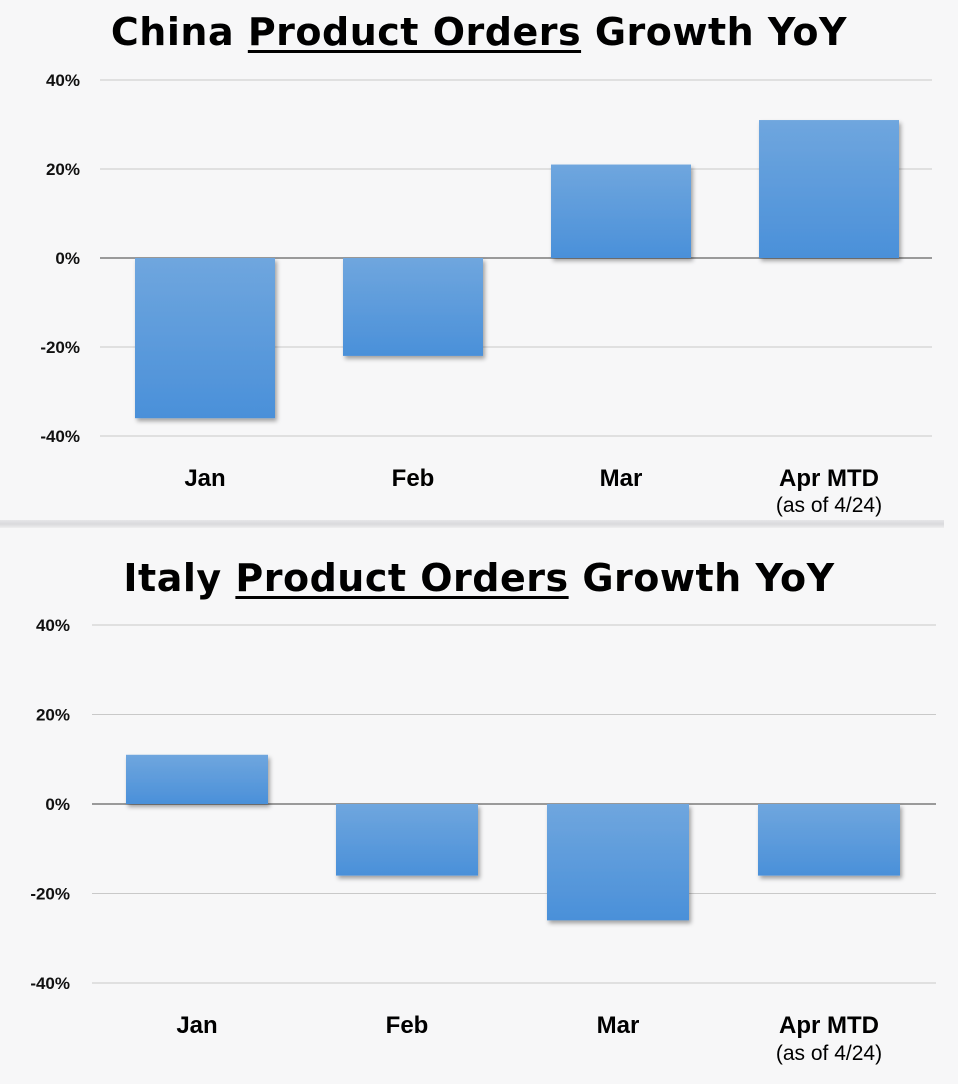  I want to click on italy-chart-title: Italy Product Orders Growth YoY, so click(479, 578).